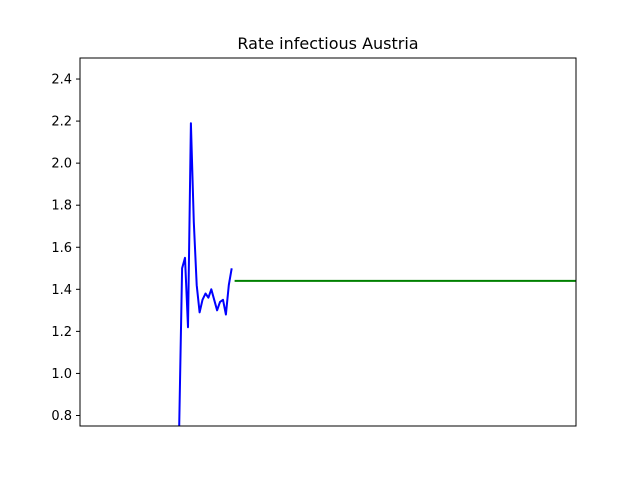  I want to click on y-tick-label: 2.0, so click(61, 164).